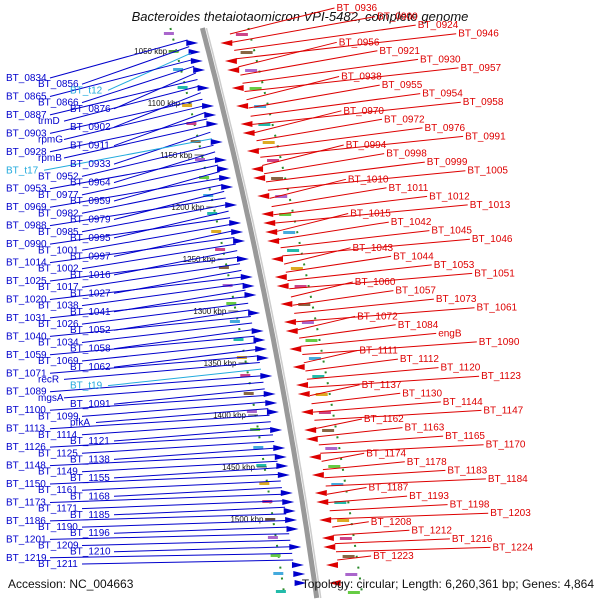  What do you see at coordinates (490, 205) in the screenshot?
I see `right-gene-label: BT_1013` at bounding box center [490, 205].